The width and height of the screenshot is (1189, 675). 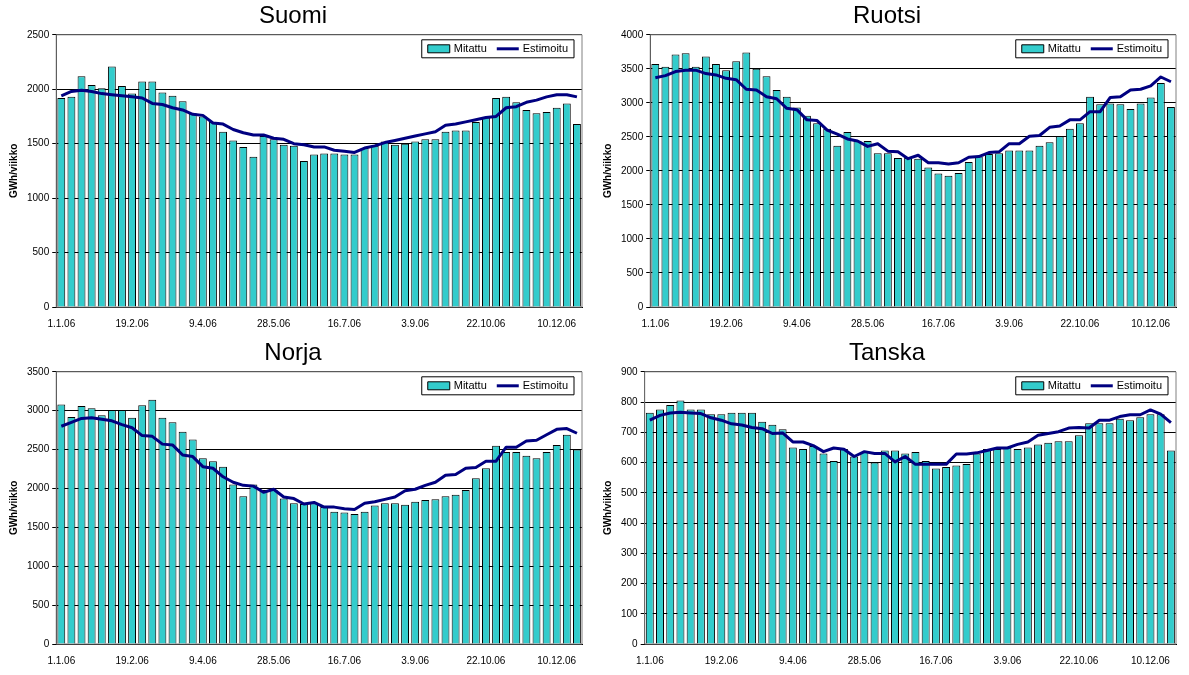 What do you see at coordinates (293, 15) in the screenshot?
I see `chart-title: Suomi` at bounding box center [293, 15].